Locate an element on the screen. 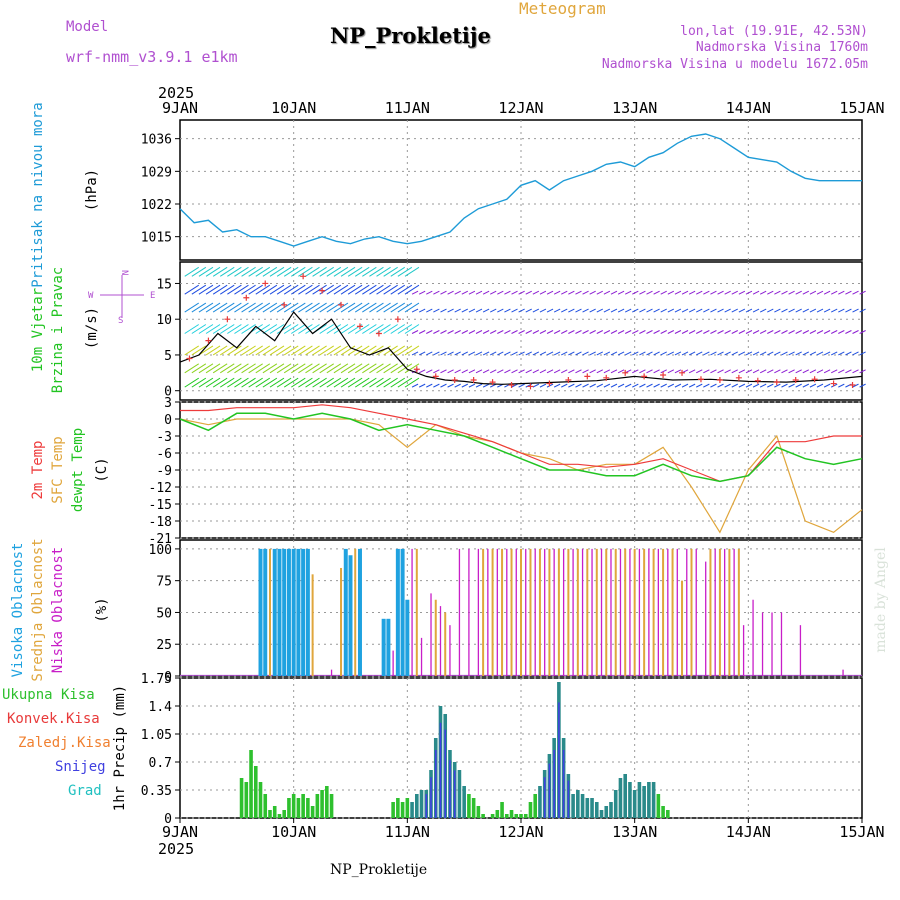 This screenshot has height=900, width=900. precip-tick-label: 1.05 is located at coordinates (156, 735).